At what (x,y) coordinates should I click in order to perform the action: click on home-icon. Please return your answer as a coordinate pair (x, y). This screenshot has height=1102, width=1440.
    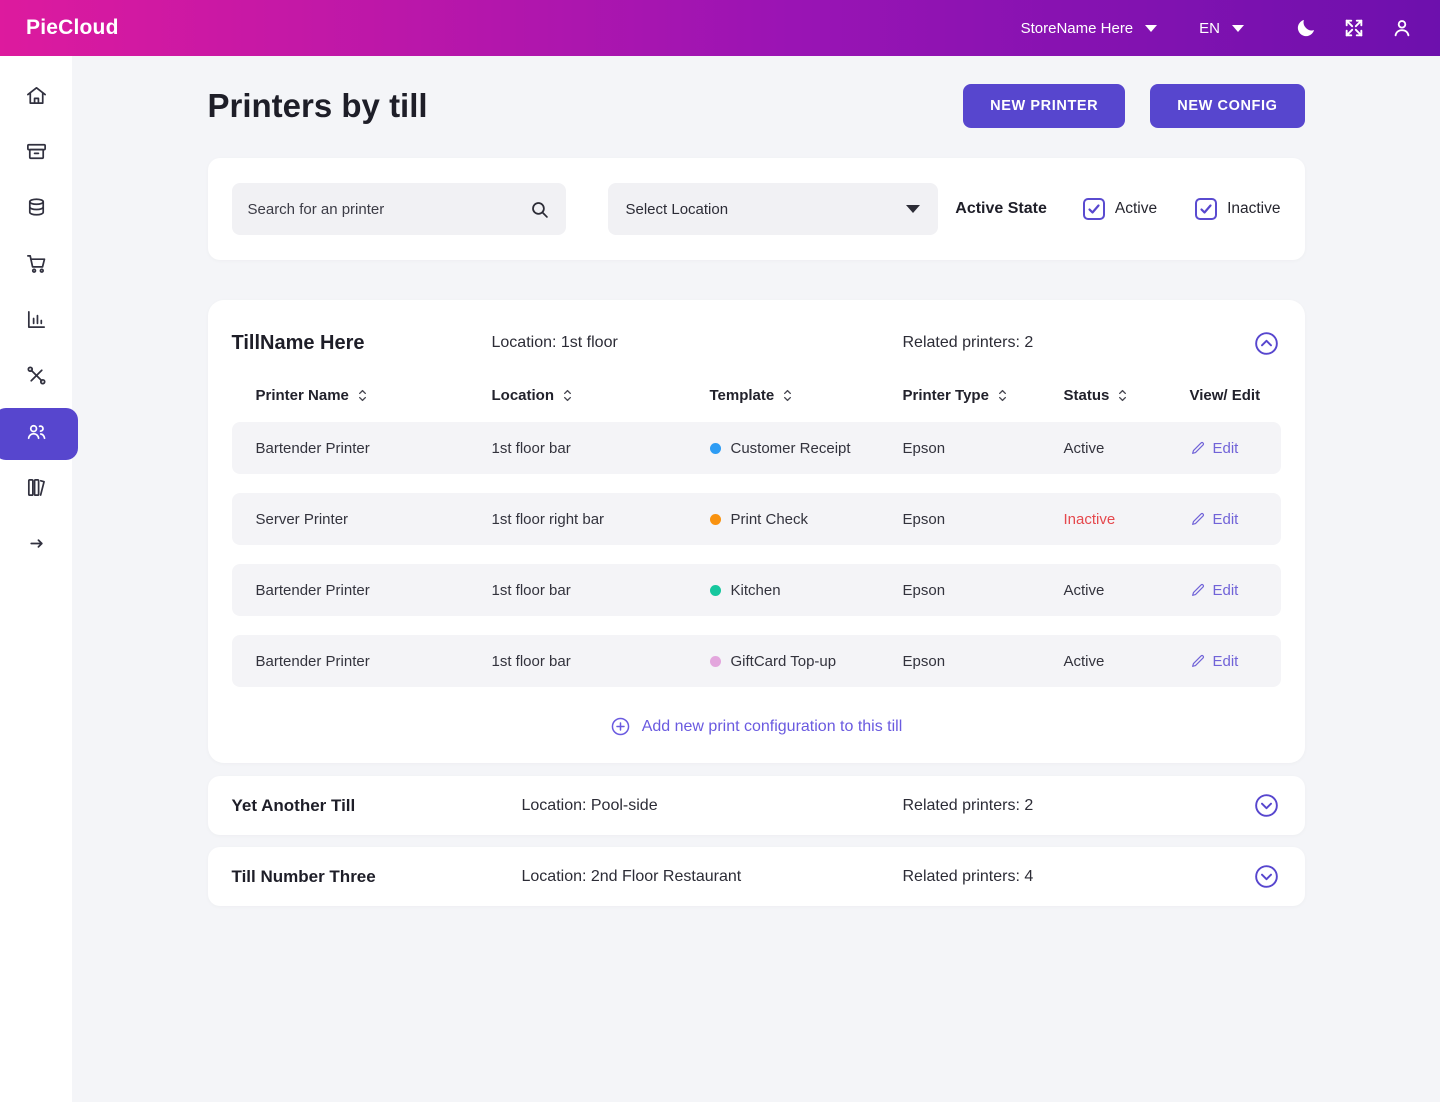
    Looking at the image, I should click on (36, 98).